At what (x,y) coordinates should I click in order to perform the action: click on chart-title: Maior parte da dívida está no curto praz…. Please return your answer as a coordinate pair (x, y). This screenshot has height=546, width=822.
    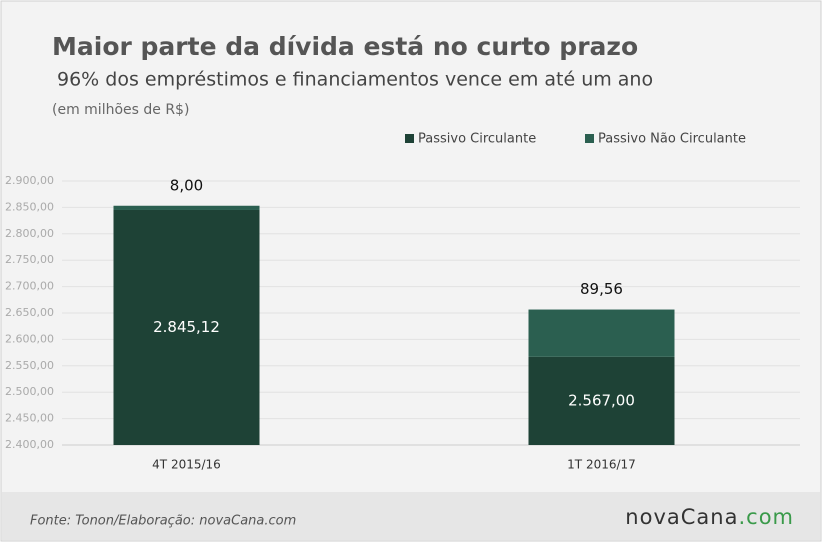
    Looking at the image, I should click on (345, 46).